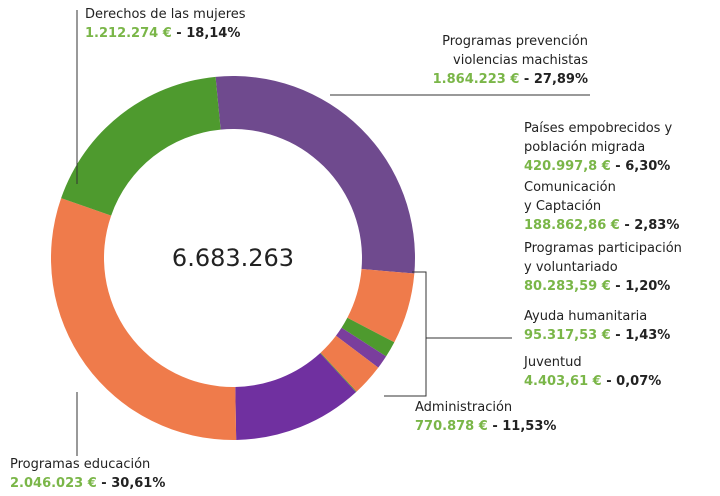 This screenshot has width=720, height=496. I want to click on category-label: población migrada, so click(584, 147).